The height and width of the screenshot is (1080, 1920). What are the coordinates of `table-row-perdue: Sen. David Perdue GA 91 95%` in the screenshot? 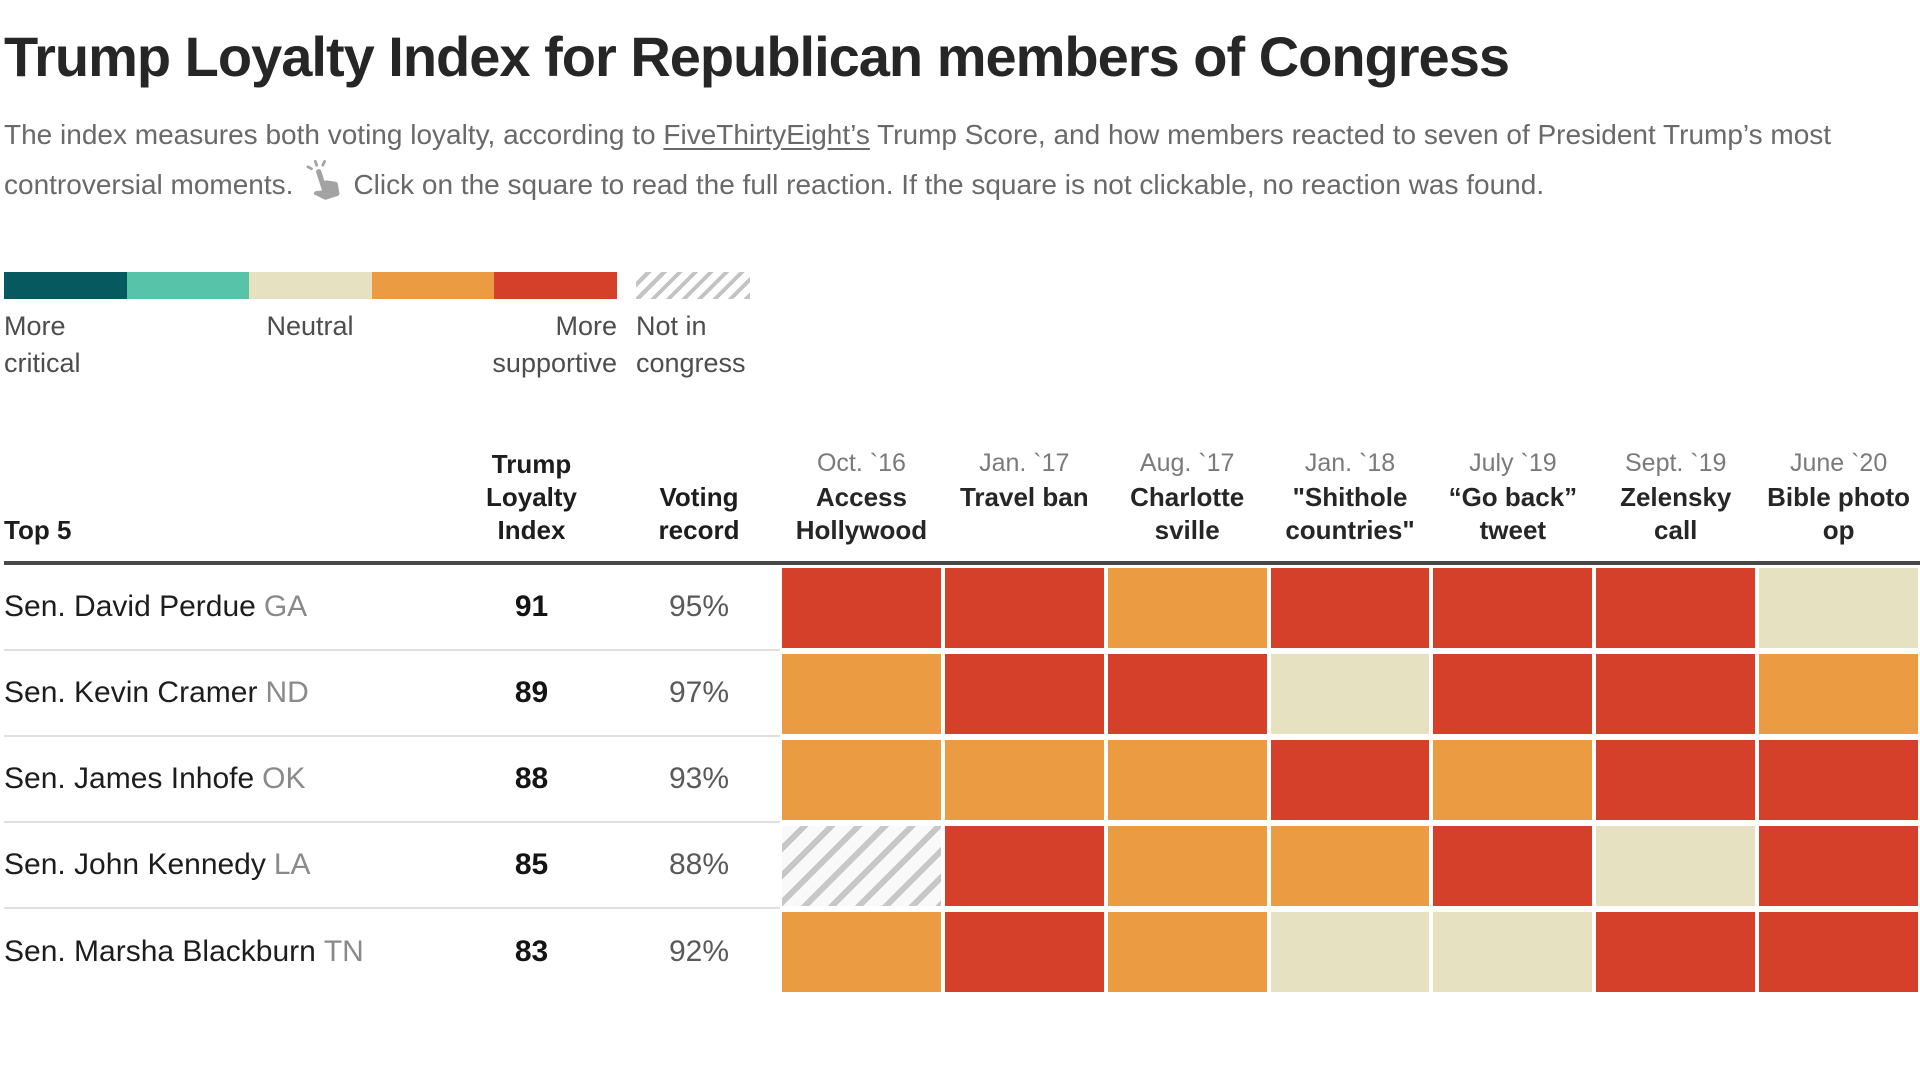 It's located at (962, 608).